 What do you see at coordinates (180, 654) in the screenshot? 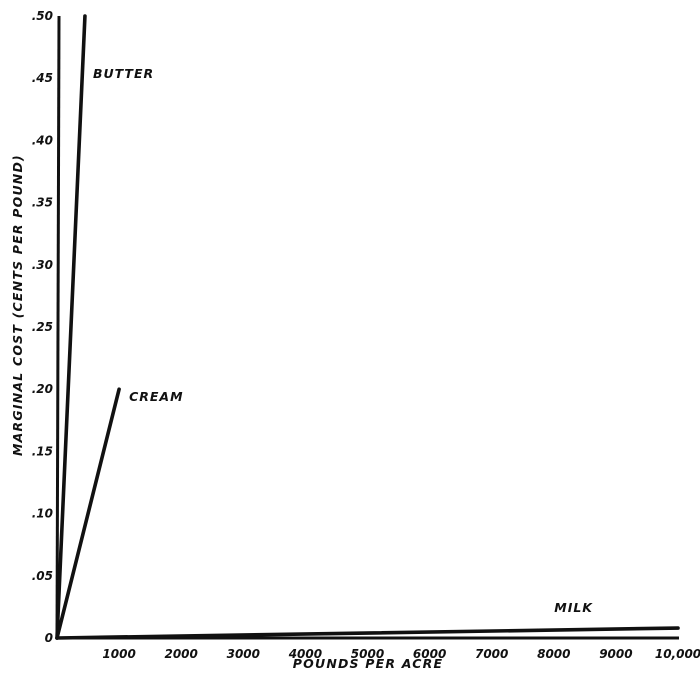
I see `x-tick-label: 2000` at bounding box center [180, 654].